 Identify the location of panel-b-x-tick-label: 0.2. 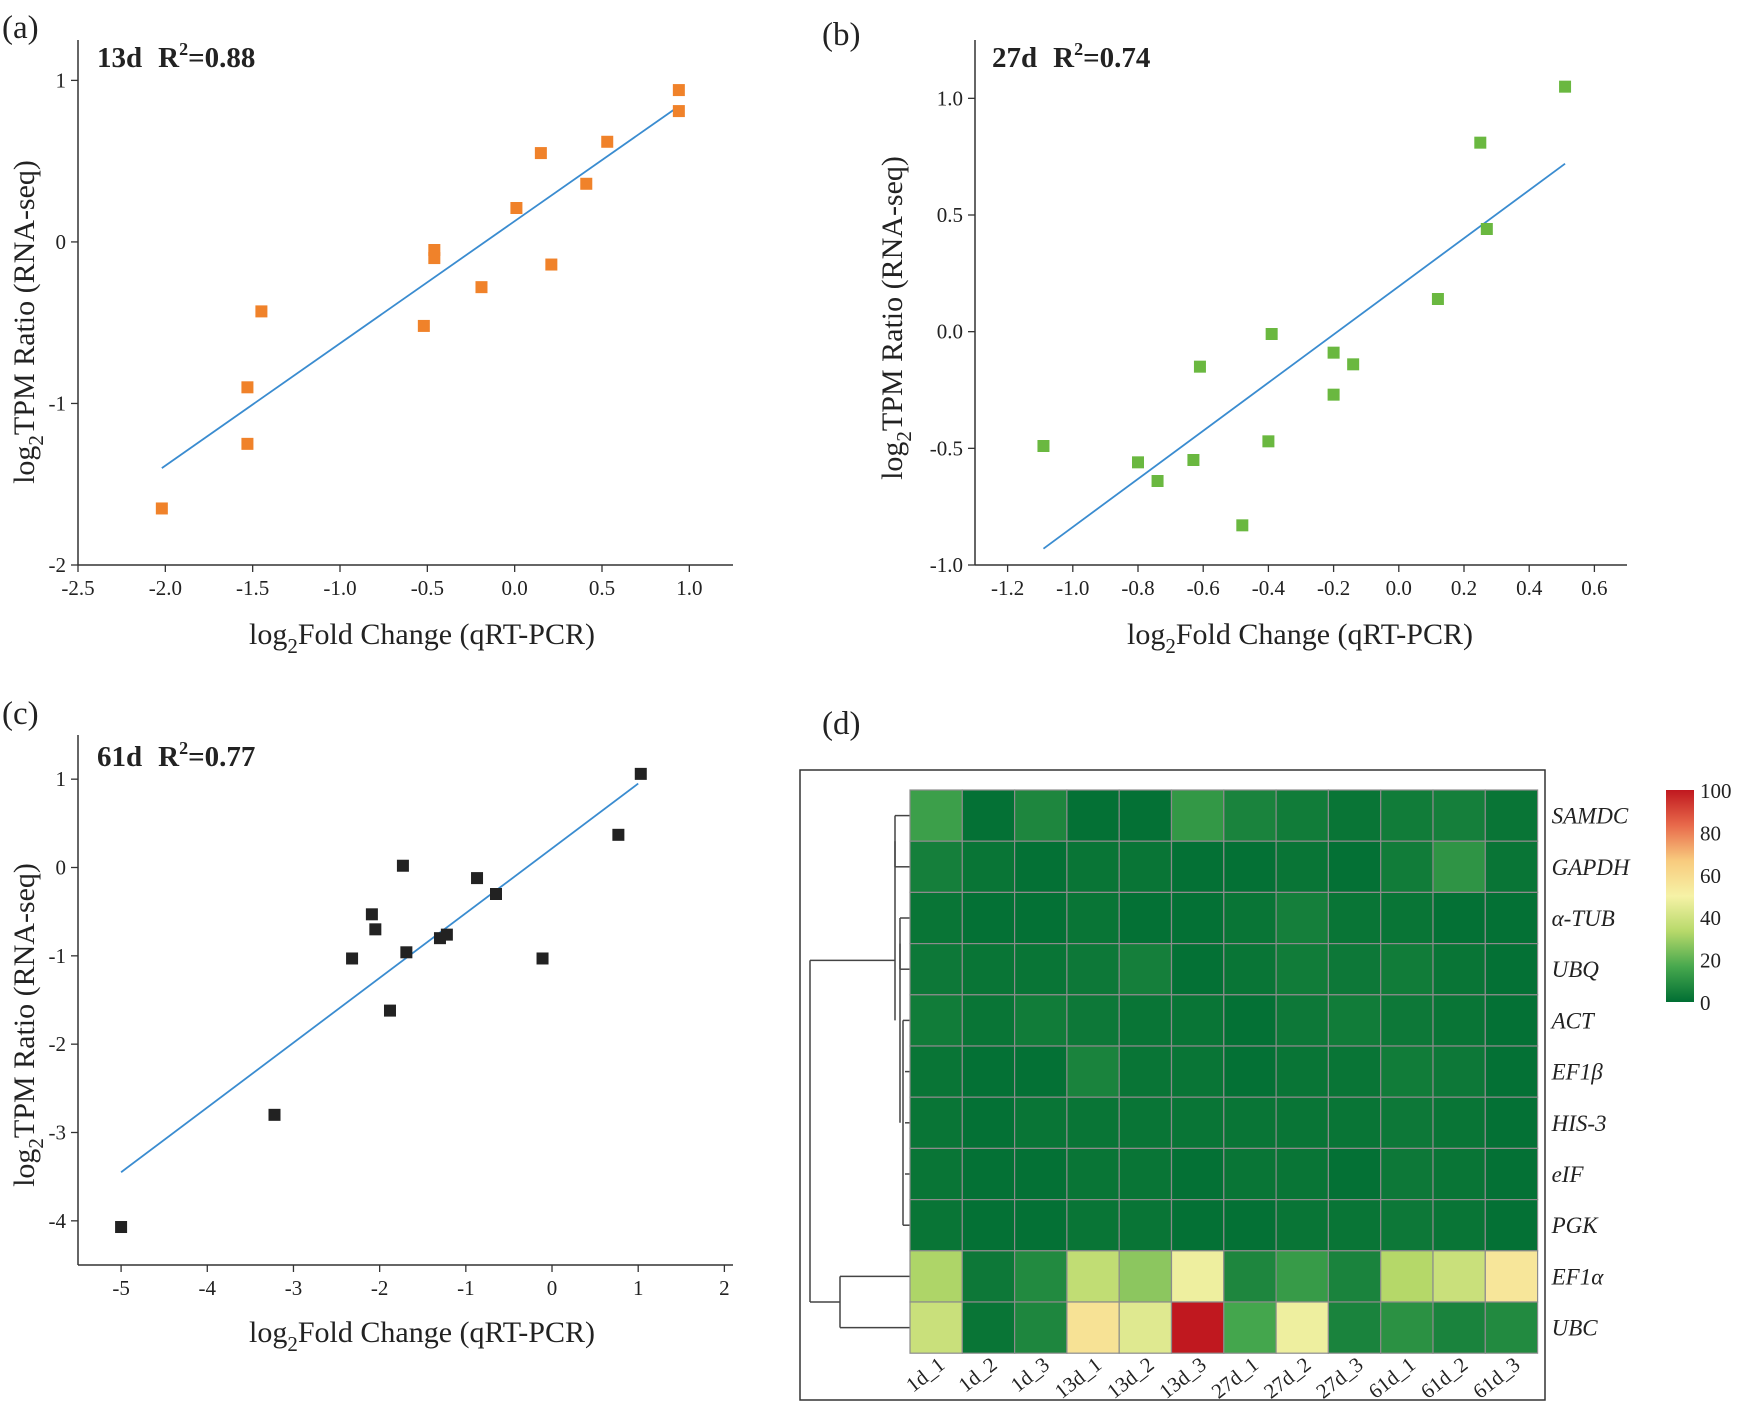
(1464, 588).